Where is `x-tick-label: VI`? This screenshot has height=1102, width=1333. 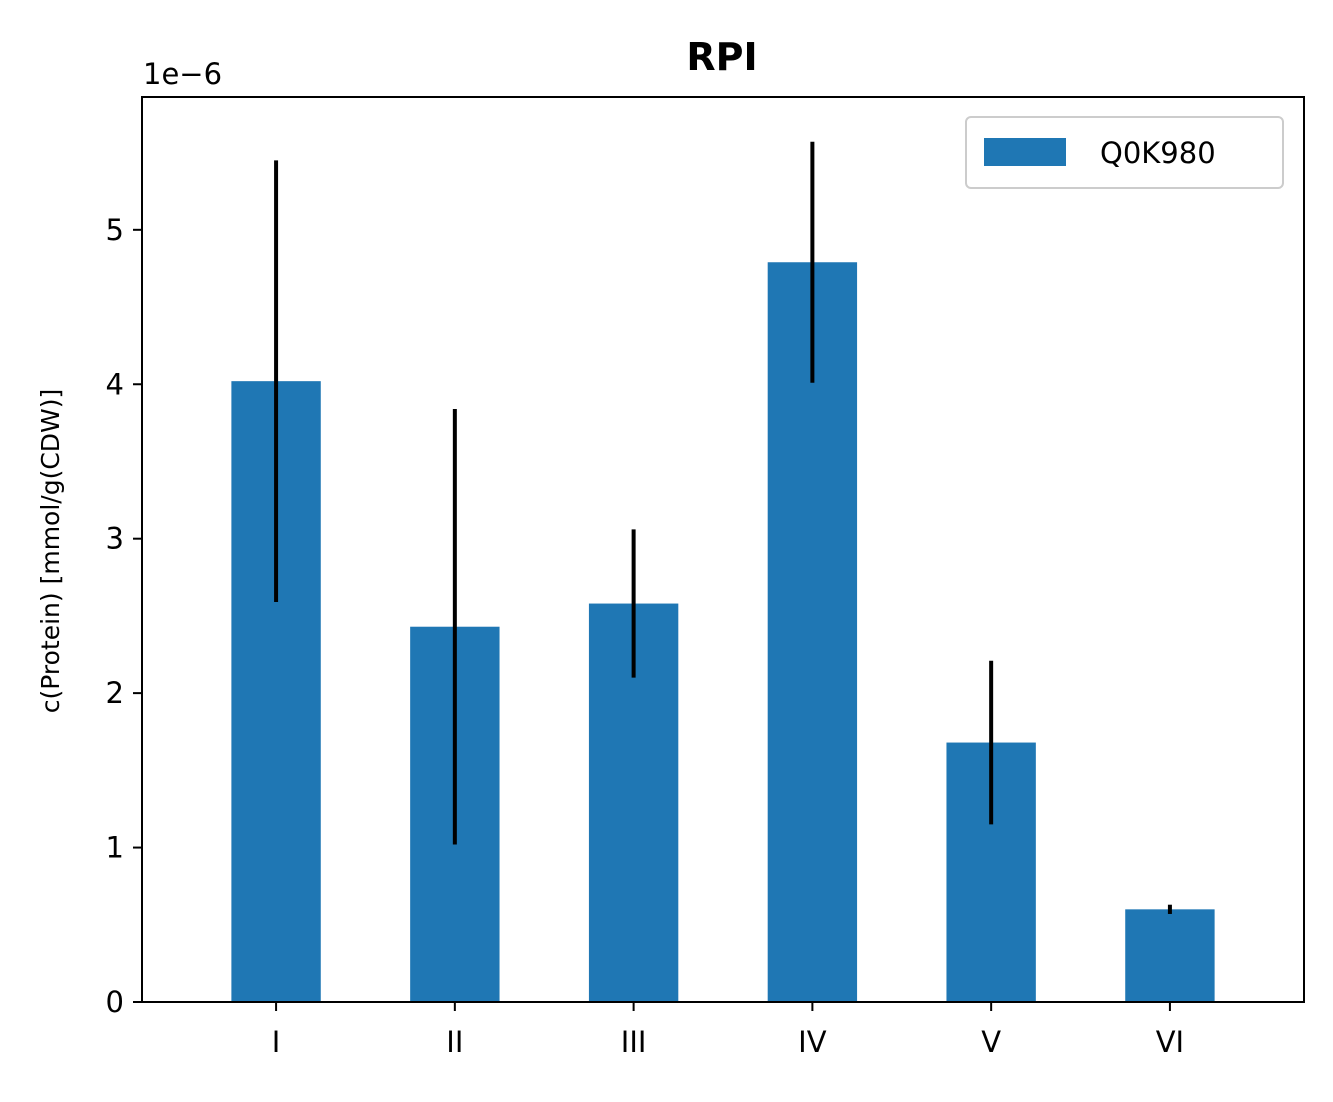
x-tick-label: VI is located at coordinates (1170, 1042).